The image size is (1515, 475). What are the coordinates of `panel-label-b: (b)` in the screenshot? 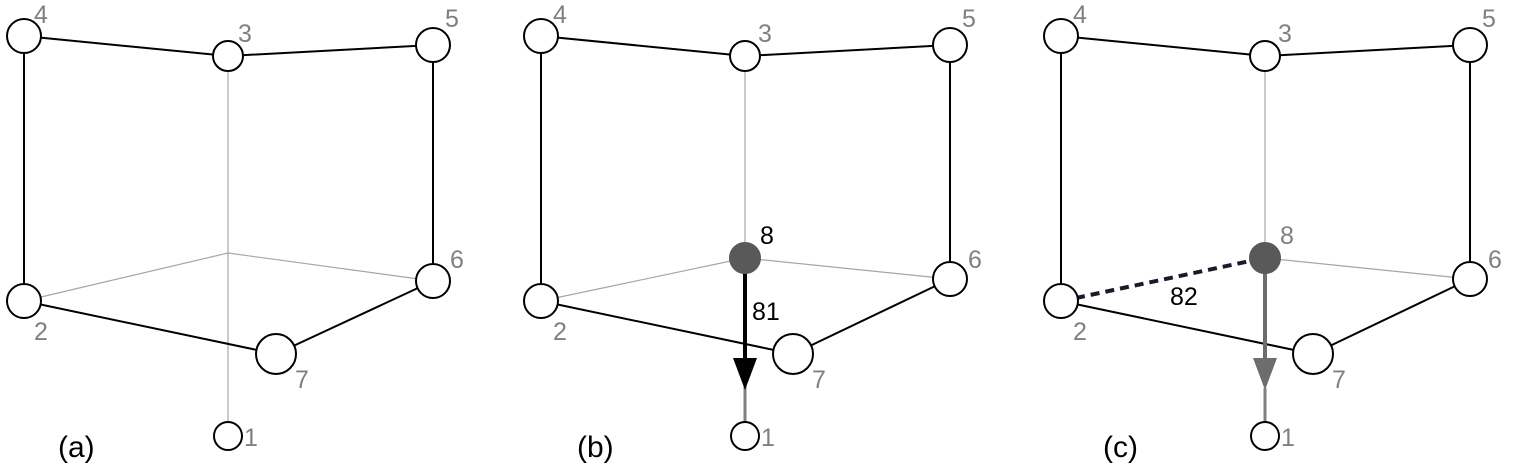 It's located at (595, 447).